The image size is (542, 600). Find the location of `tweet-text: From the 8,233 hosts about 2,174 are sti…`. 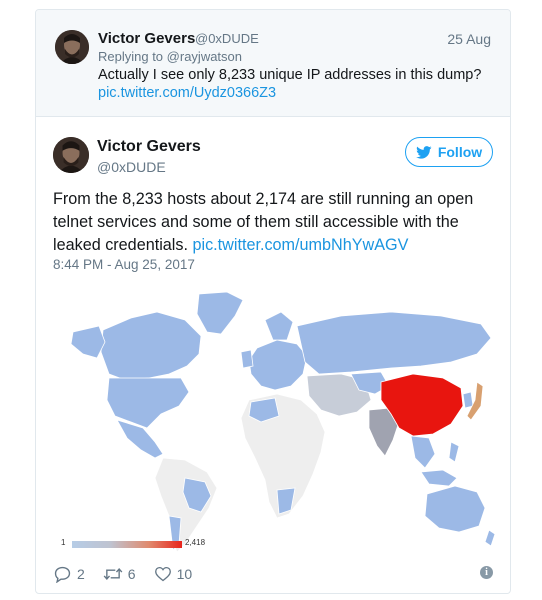

tweet-text: From the 8,233 hosts about 2,174 are sti… is located at coordinates (275, 222).